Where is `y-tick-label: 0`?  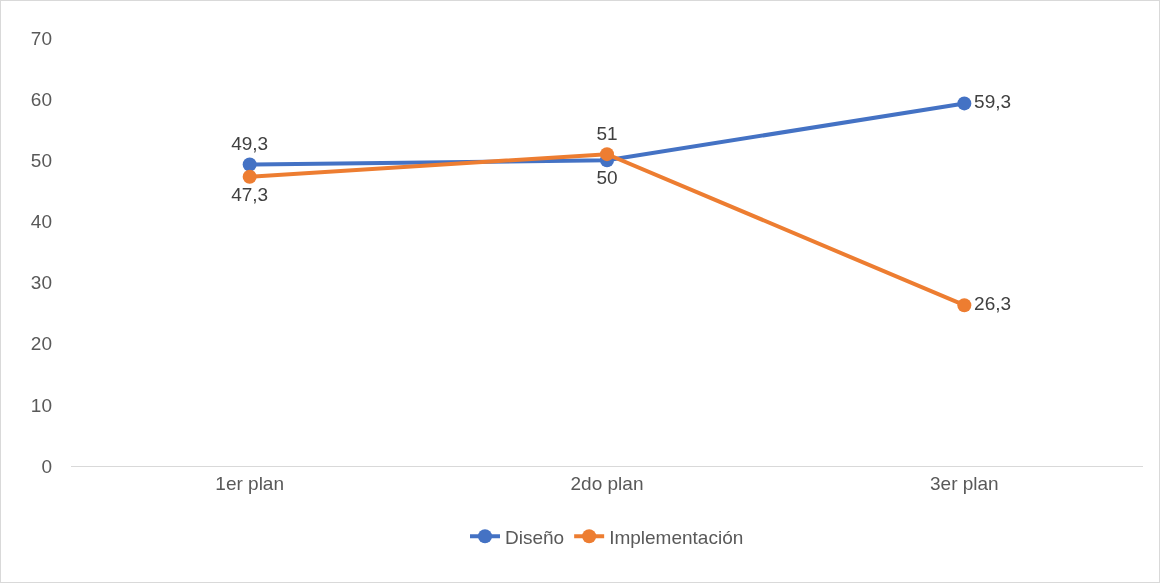
y-tick-label: 0 is located at coordinates (46, 466).